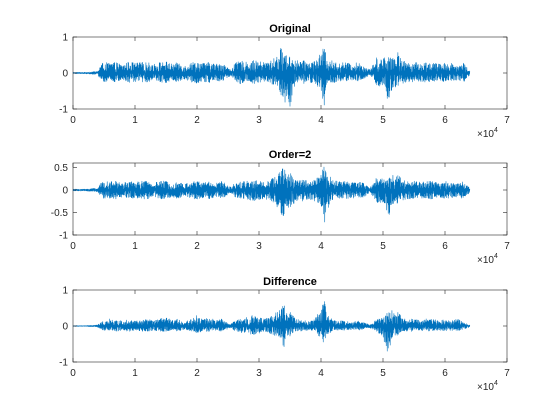 This screenshot has height=420, width=560. I want to click on y-tick-label: 0.5, so click(61, 168).